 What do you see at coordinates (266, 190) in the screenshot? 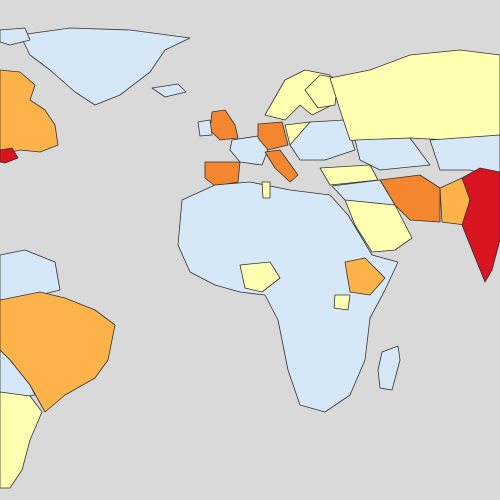
I see `tunisia` at bounding box center [266, 190].